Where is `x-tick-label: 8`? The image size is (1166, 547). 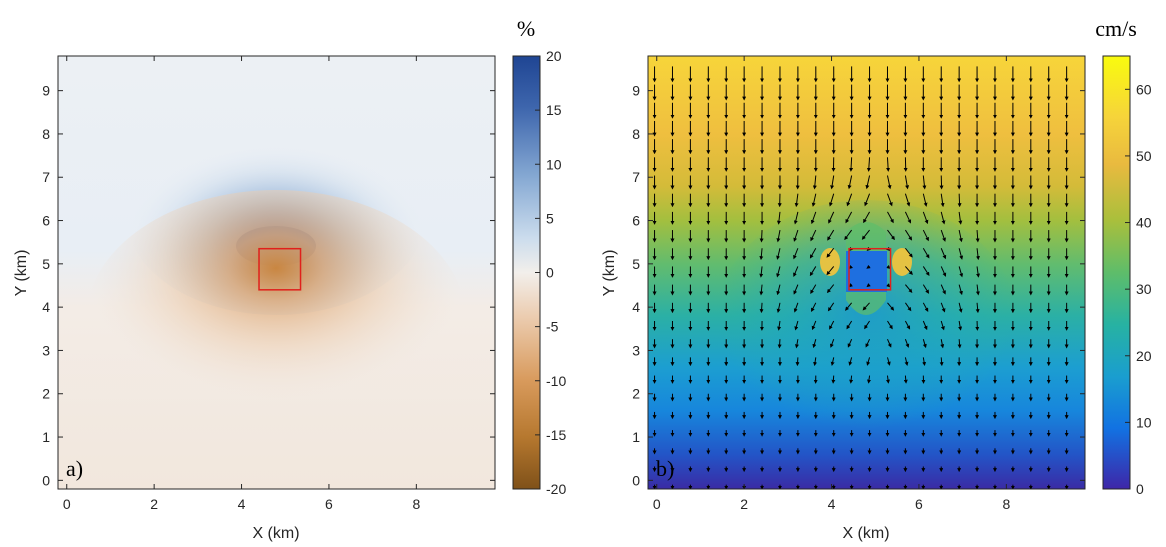 x-tick-label: 8 is located at coordinates (416, 504).